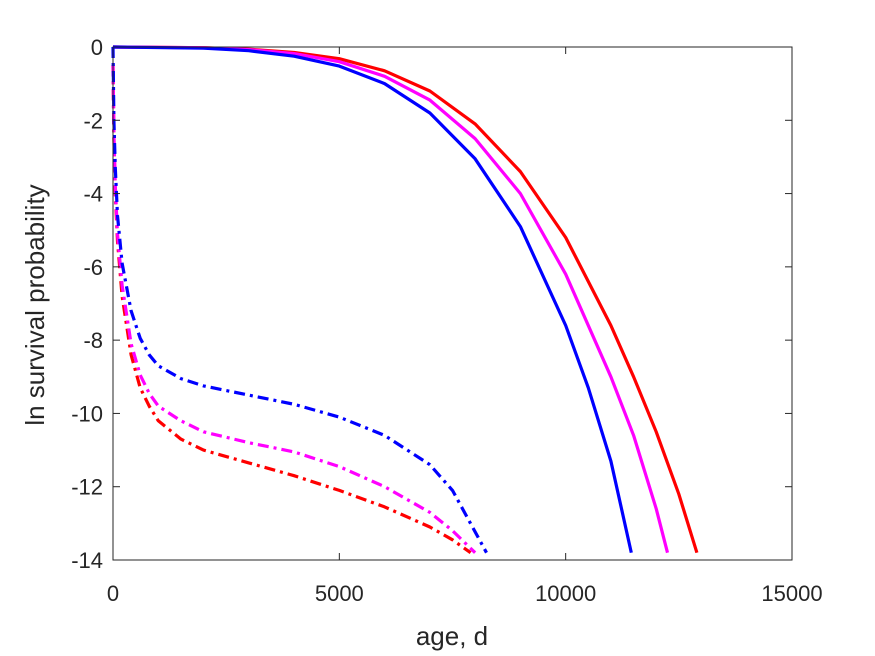  I want to click on x-tick-label: 5000, so click(339, 593).